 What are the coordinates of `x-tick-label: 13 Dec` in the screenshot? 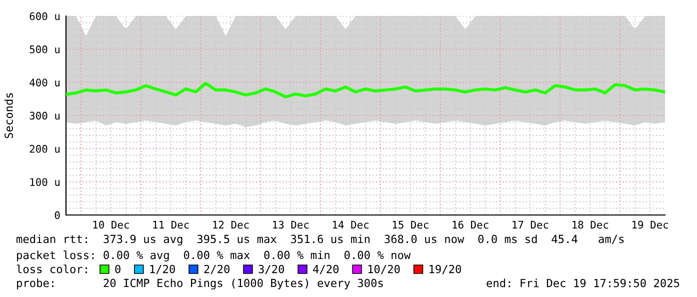 It's located at (291, 224).